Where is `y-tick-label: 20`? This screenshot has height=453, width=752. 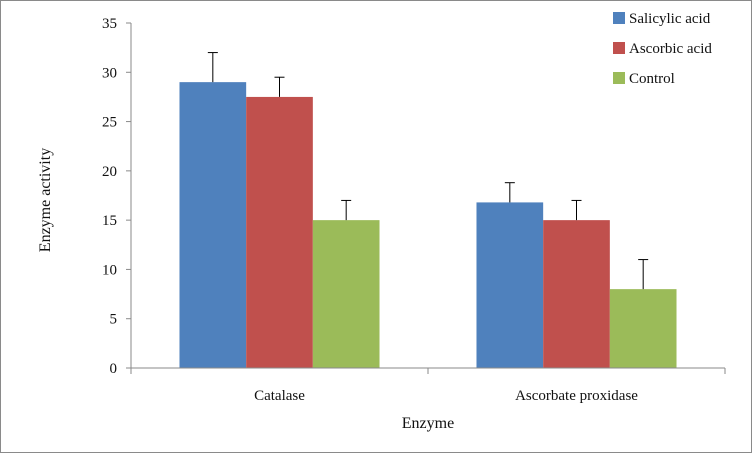
y-tick-label: 20 is located at coordinates (109, 172).